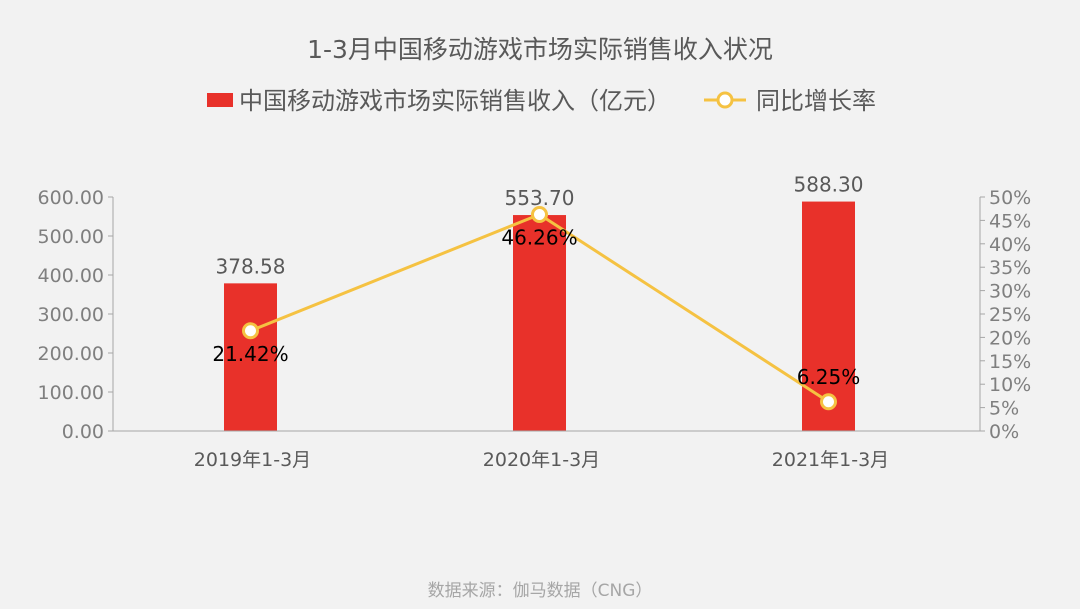  I want to click on y-left-tick-label: 400.00, so click(71, 276).